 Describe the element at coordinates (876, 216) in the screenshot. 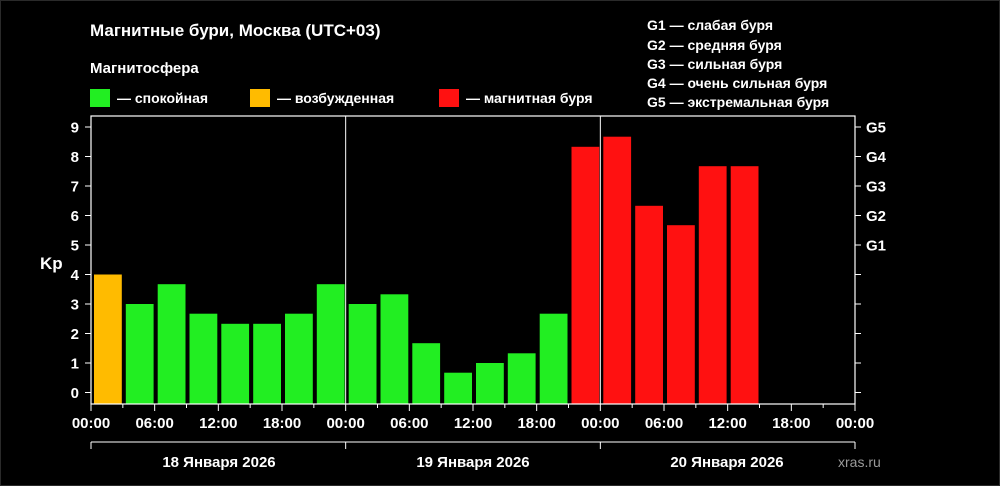

I see `g-scale-label: G2` at that location.